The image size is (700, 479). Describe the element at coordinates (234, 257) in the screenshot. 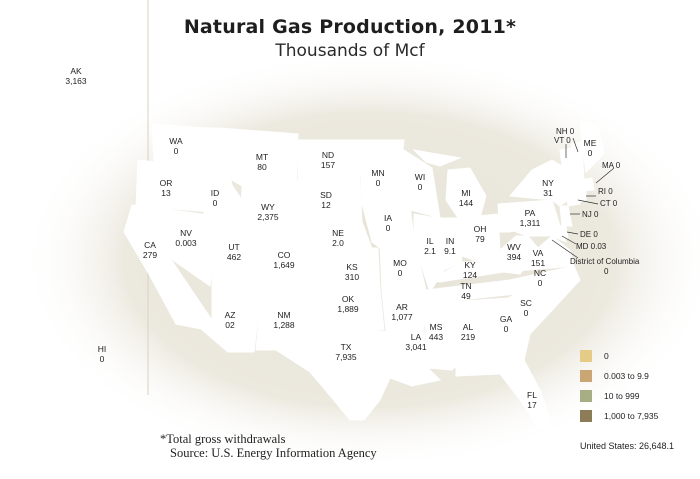

I see `state-value-ut: 462` at that location.